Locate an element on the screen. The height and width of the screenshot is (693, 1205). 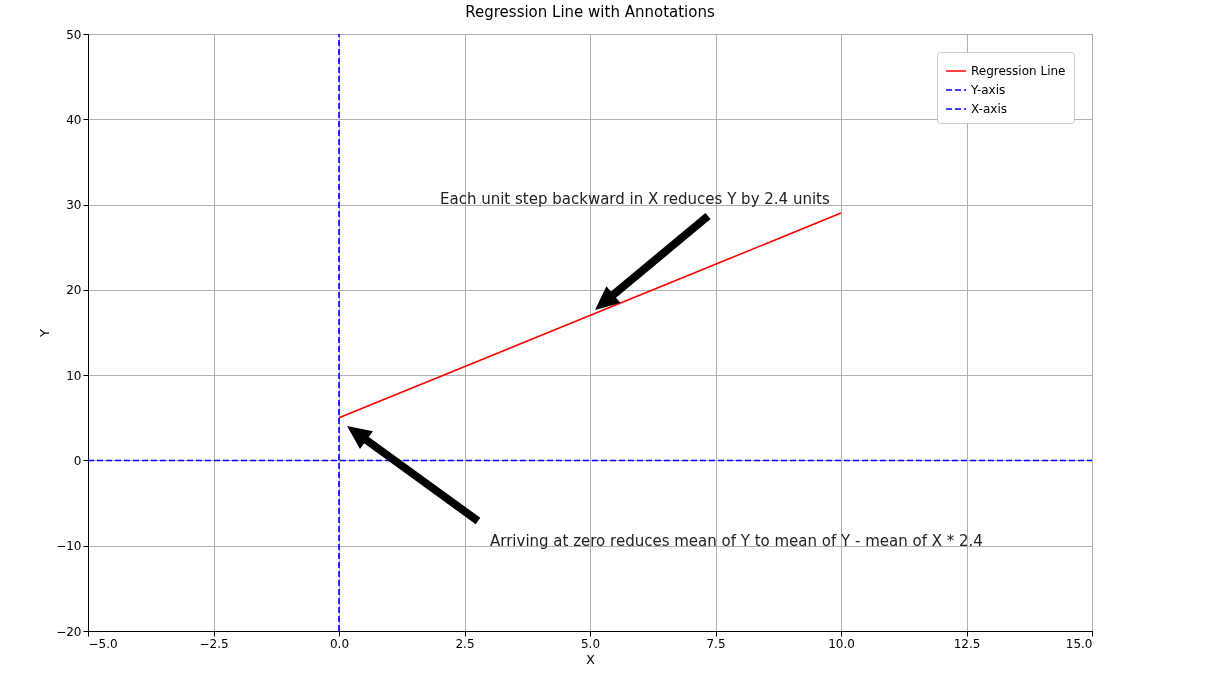
legend-label: X-axis is located at coordinates (989, 109).